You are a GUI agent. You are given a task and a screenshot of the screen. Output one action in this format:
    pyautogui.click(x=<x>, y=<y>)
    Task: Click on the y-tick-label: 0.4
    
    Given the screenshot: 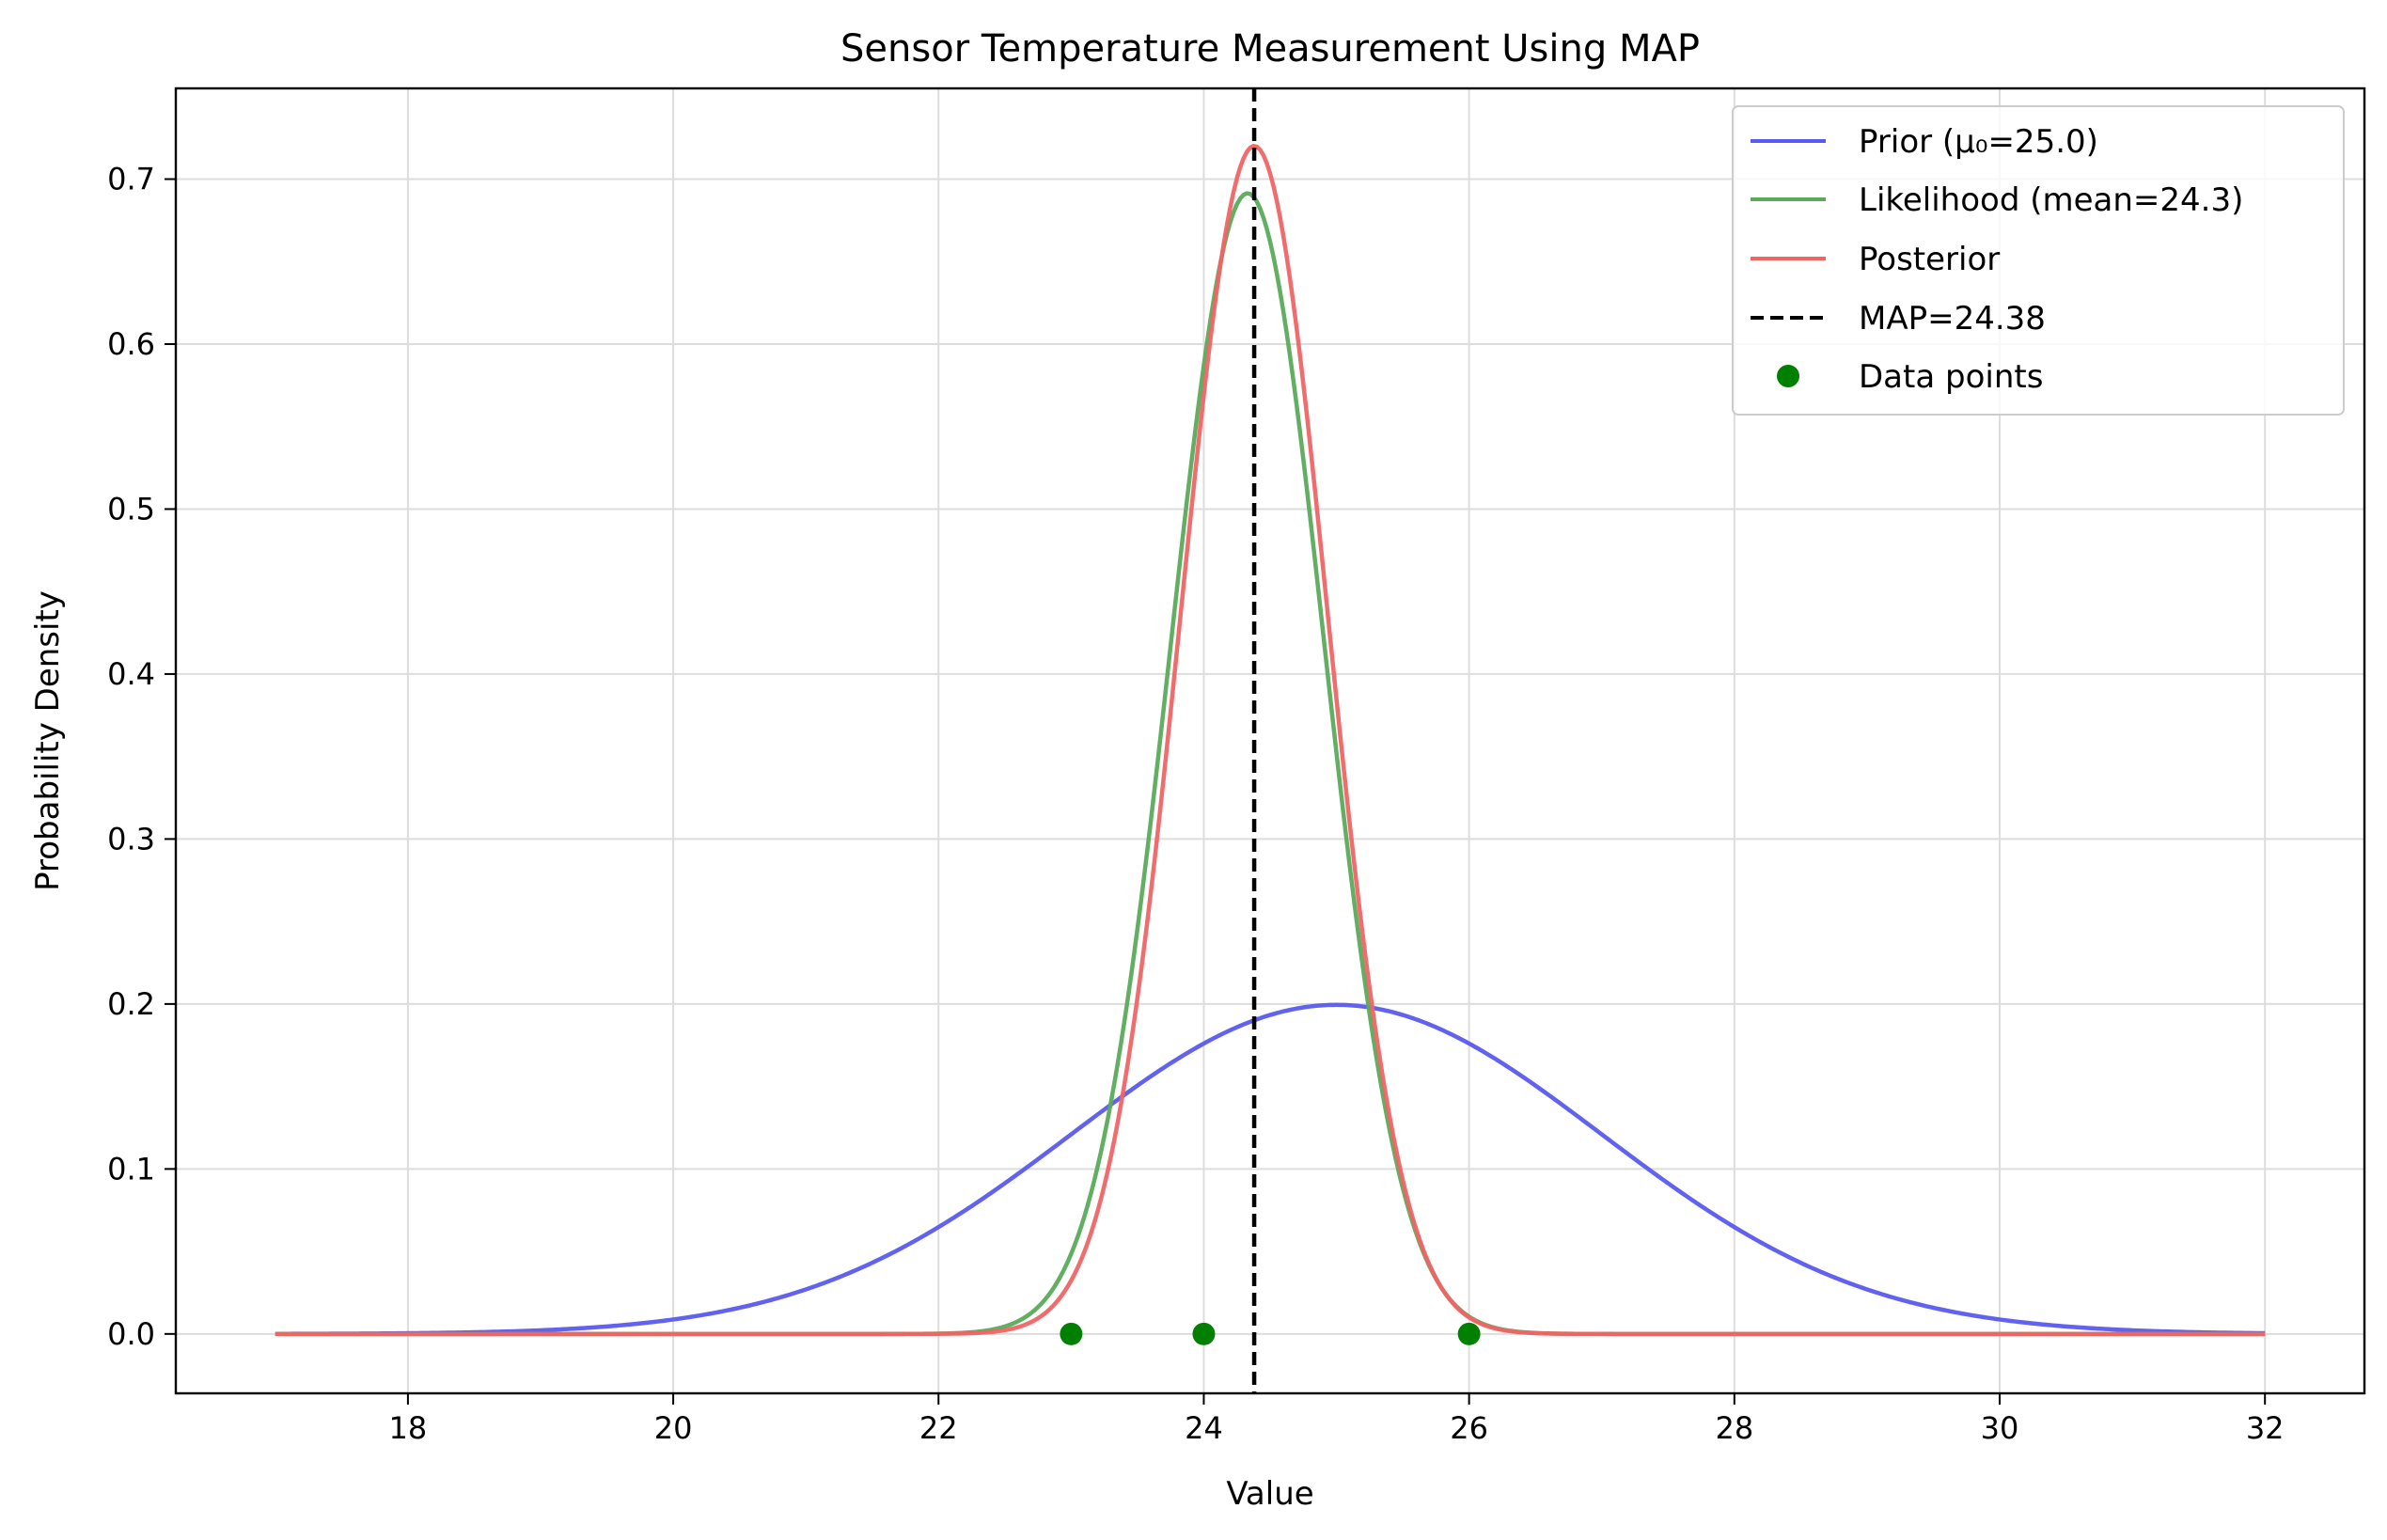 What is the action you would take?
    pyautogui.click(x=131, y=674)
    